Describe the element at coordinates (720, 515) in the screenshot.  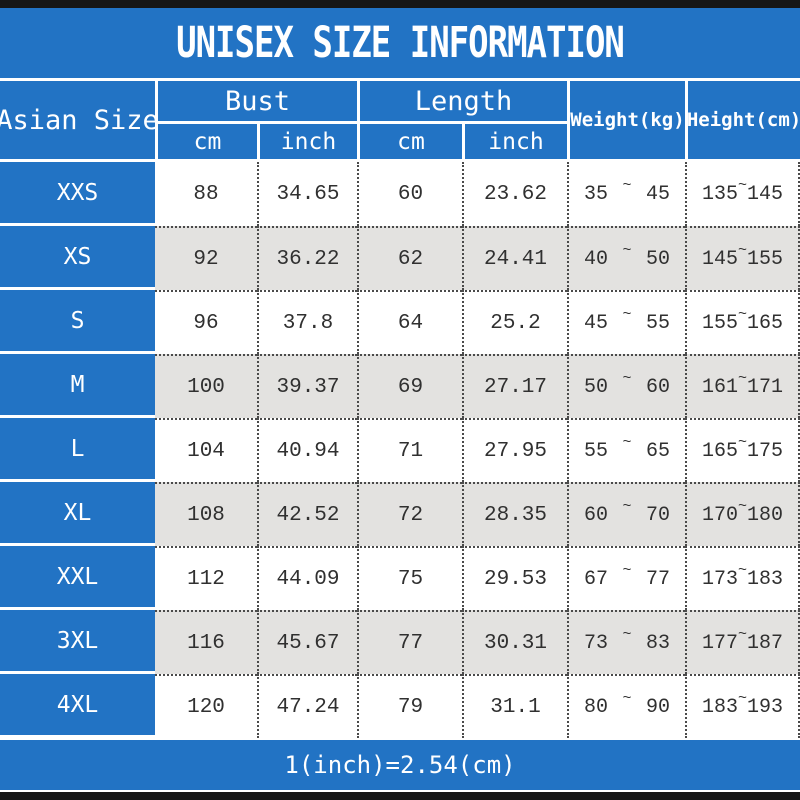
I see `height-min: 170` at that location.